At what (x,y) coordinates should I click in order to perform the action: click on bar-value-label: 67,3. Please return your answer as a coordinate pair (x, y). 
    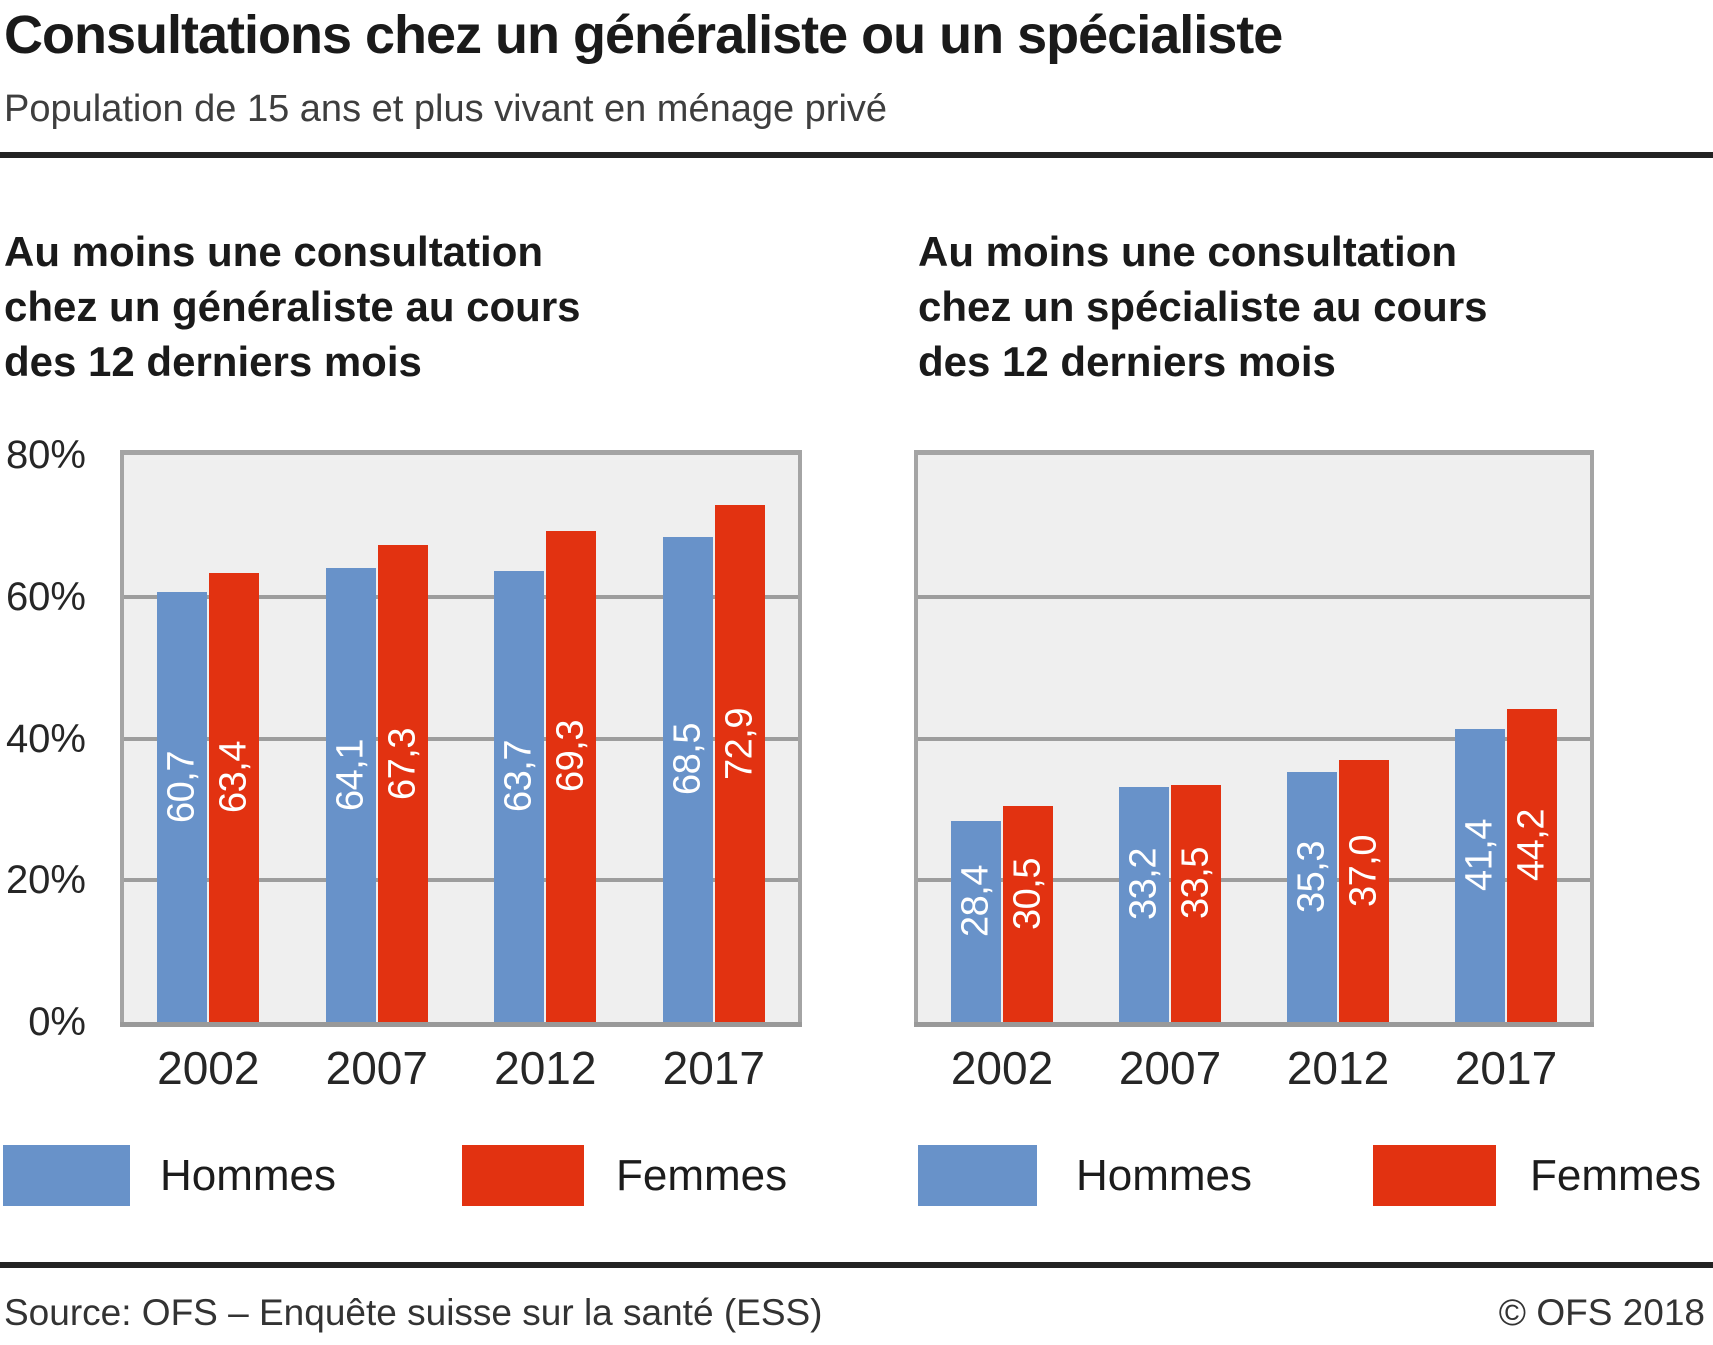
    Looking at the image, I should click on (402, 763).